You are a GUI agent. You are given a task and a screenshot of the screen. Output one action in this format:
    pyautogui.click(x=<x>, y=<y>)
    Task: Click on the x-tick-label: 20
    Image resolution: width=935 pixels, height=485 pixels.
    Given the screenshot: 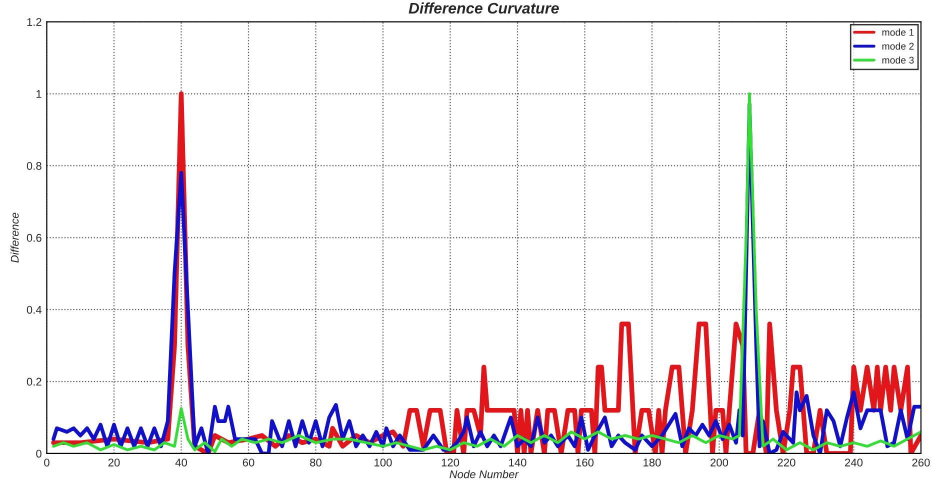 What is the action you would take?
    pyautogui.click(x=114, y=462)
    